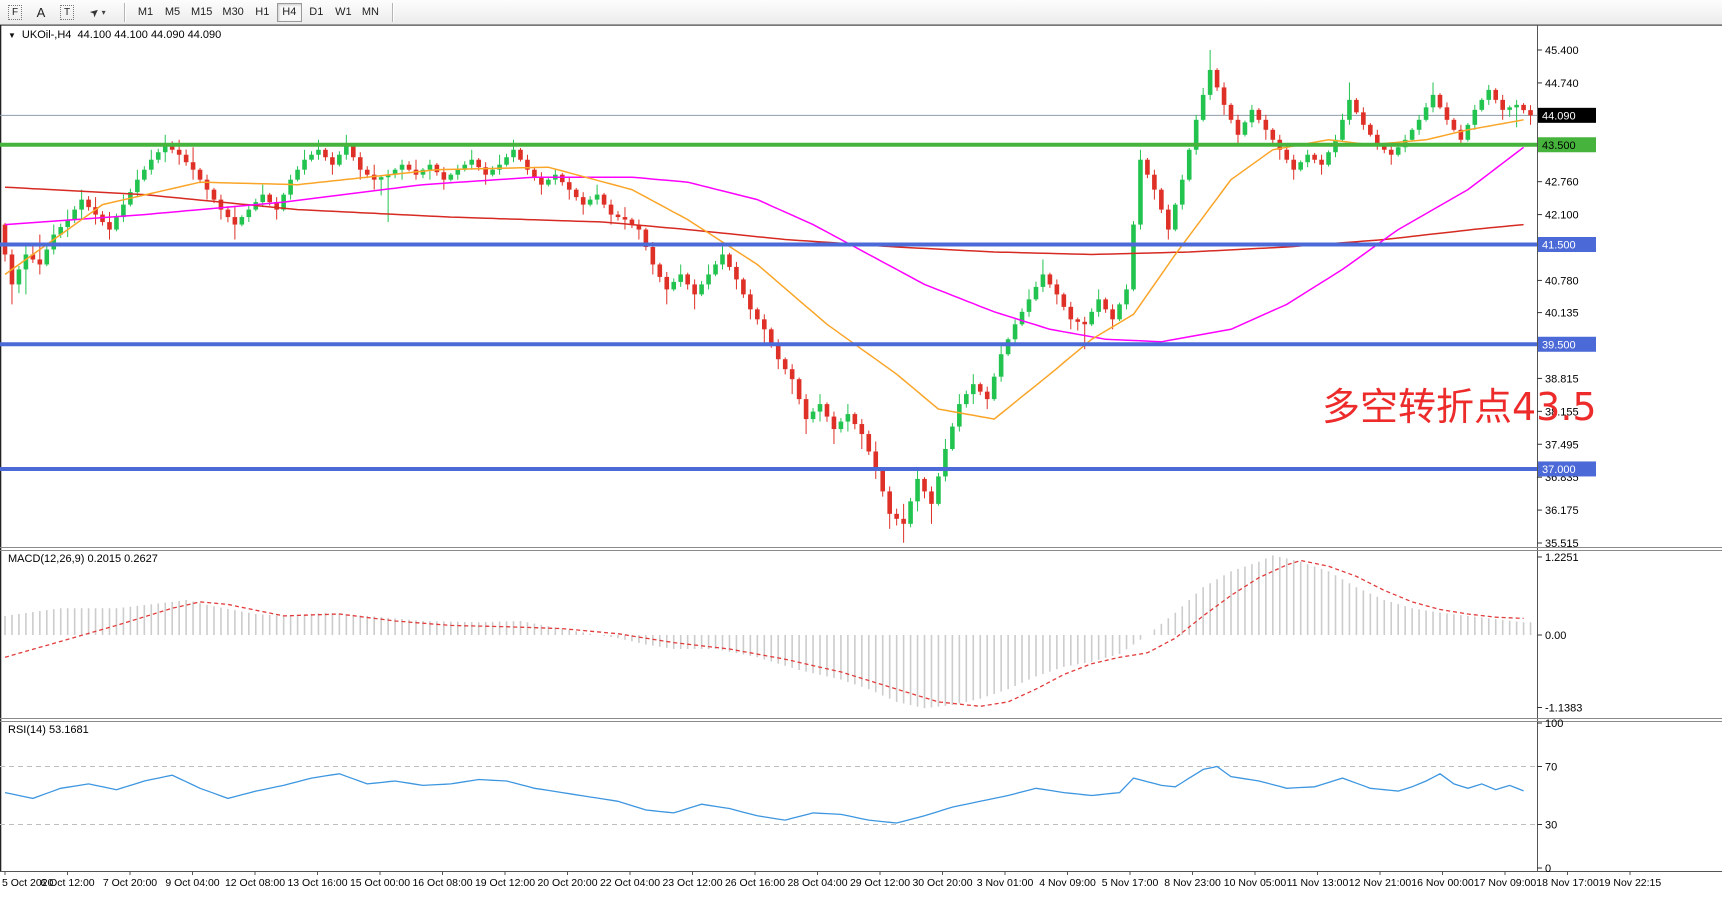  Describe the element at coordinates (1562, 412) in the screenshot. I see `svg-text: 38.155` at that location.